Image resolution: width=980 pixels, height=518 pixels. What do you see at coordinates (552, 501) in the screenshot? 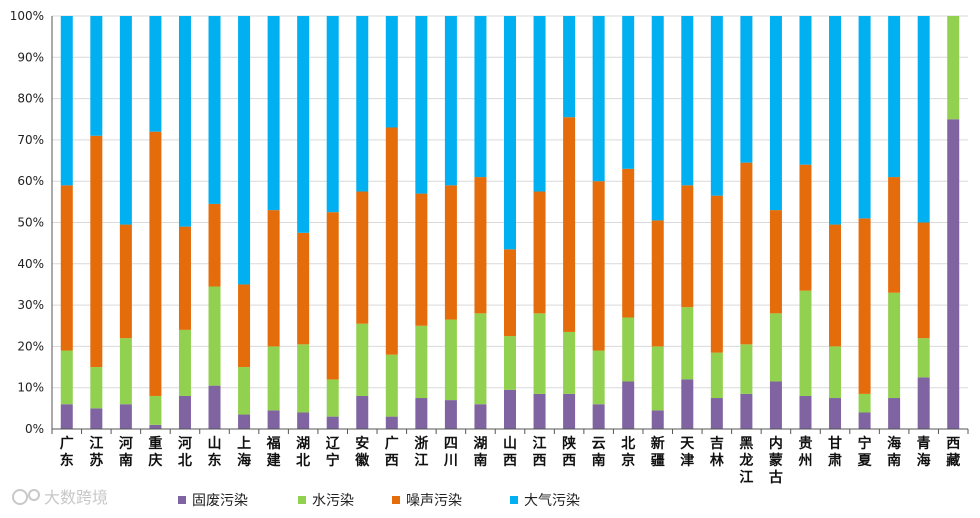
I see `legend-label: 大气污染` at bounding box center [552, 501].